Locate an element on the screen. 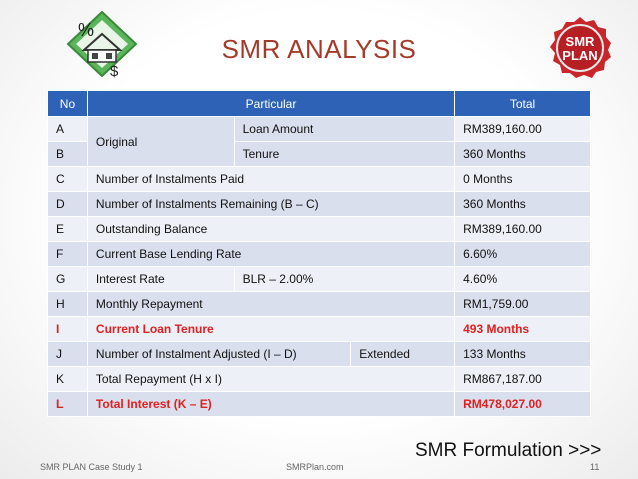  seal-line-2: PLAN is located at coordinates (579, 55).